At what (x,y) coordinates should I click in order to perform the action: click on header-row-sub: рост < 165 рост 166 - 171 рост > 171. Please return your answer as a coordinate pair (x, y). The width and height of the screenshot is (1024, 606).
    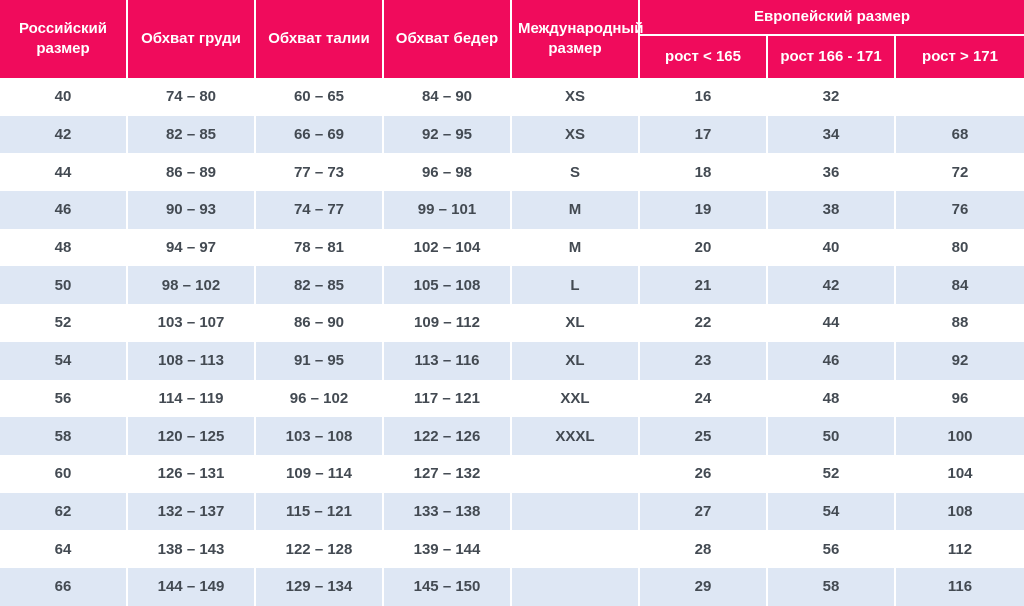
    Looking at the image, I should click on (512, 57).